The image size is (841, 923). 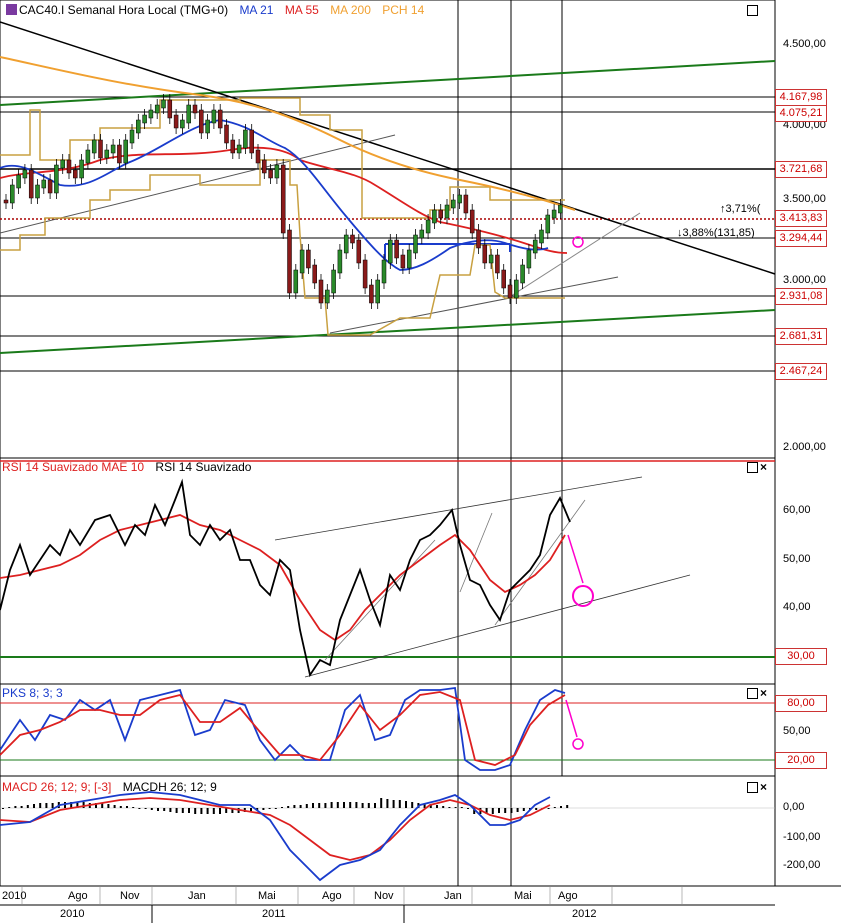 I want to click on rsi-level-box: 30,00, so click(x=801, y=656).